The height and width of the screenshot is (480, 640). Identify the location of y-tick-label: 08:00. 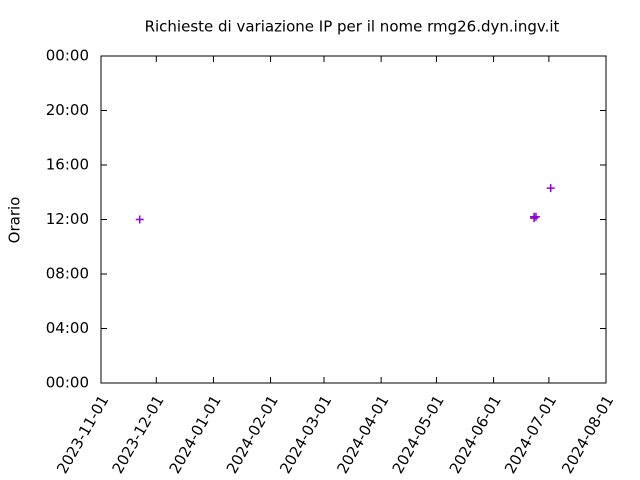
(67, 274).